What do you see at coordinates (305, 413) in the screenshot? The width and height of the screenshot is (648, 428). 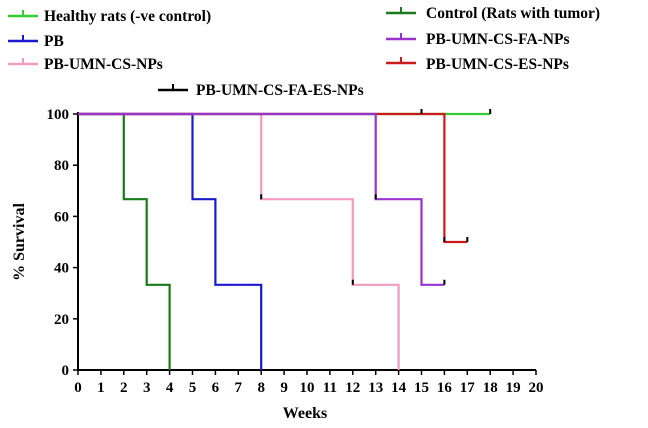 I see `x-axis-title: Weeks` at bounding box center [305, 413].